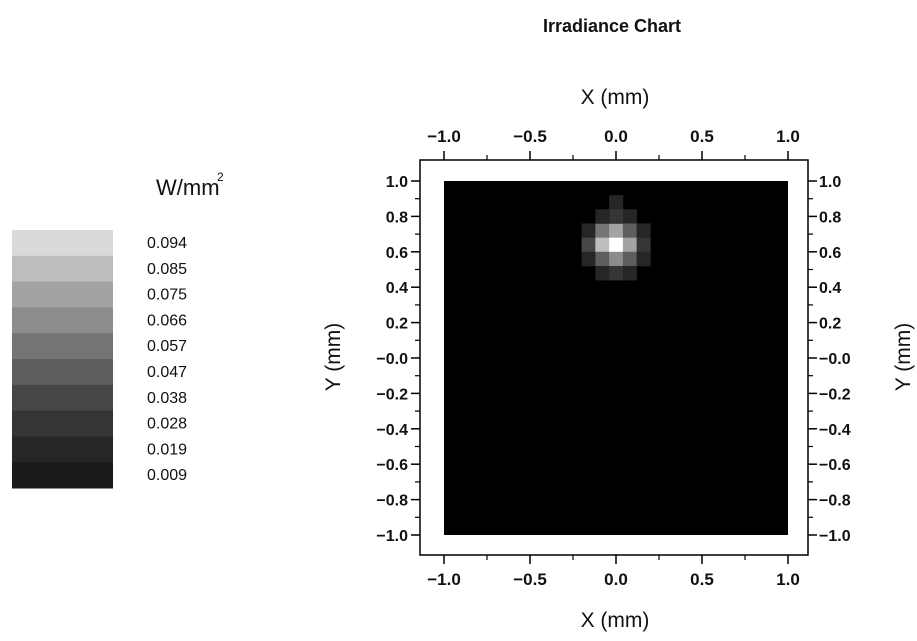  Describe the element at coordinates (188, 187) in the screenshot. I see `colorbar-unit-text: W/mm` at that location.